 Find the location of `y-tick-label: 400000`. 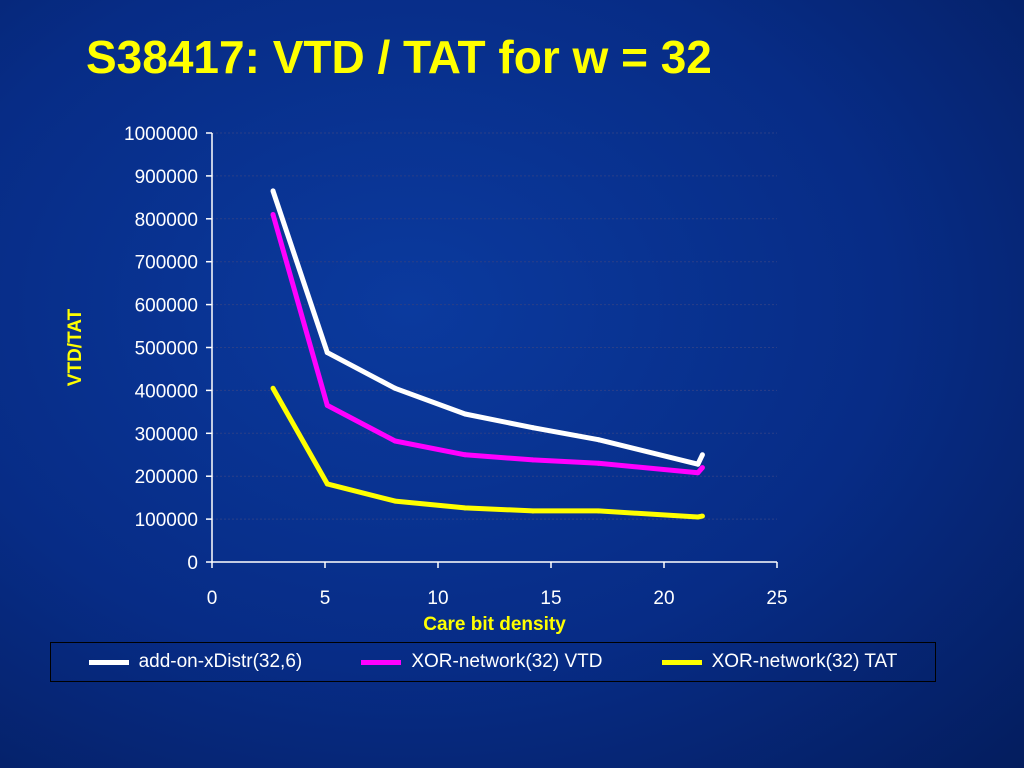

y-tick-label: 400000 is located at coordinates (166, 391).